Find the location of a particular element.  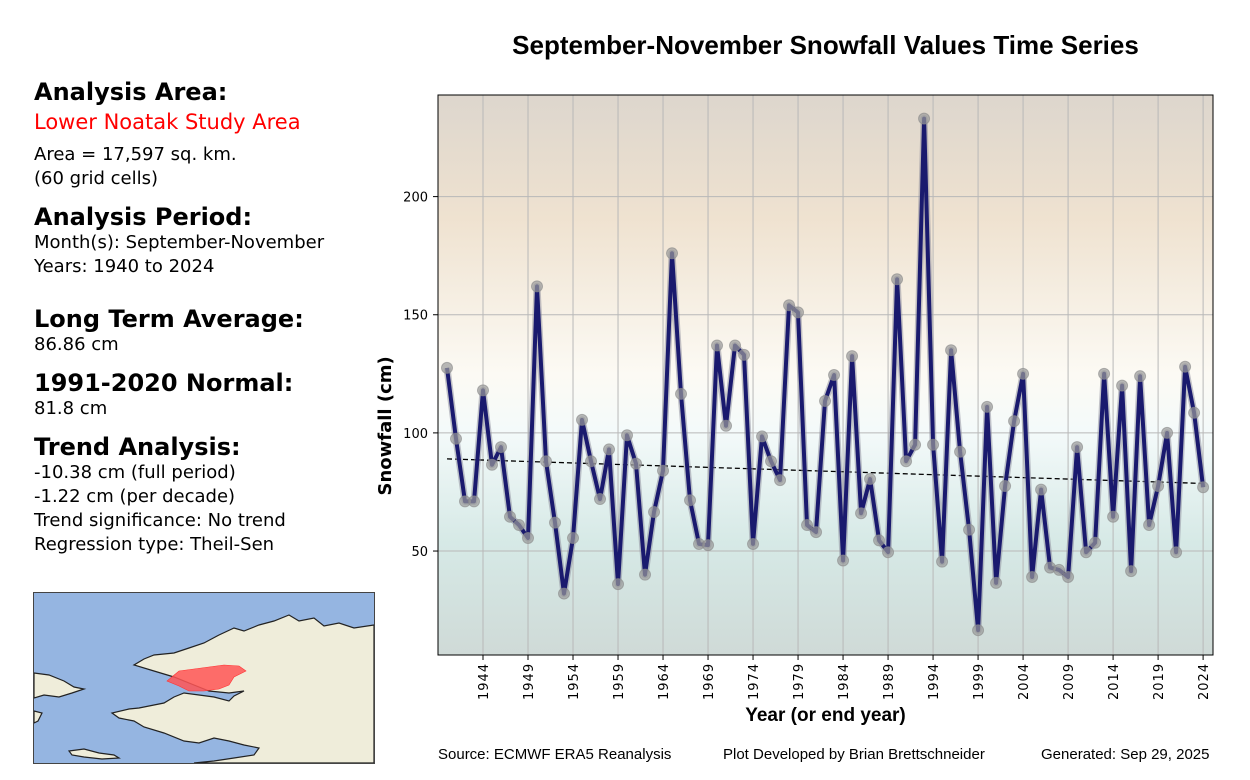

map-land-mainland is located at coordinates (242, 688).